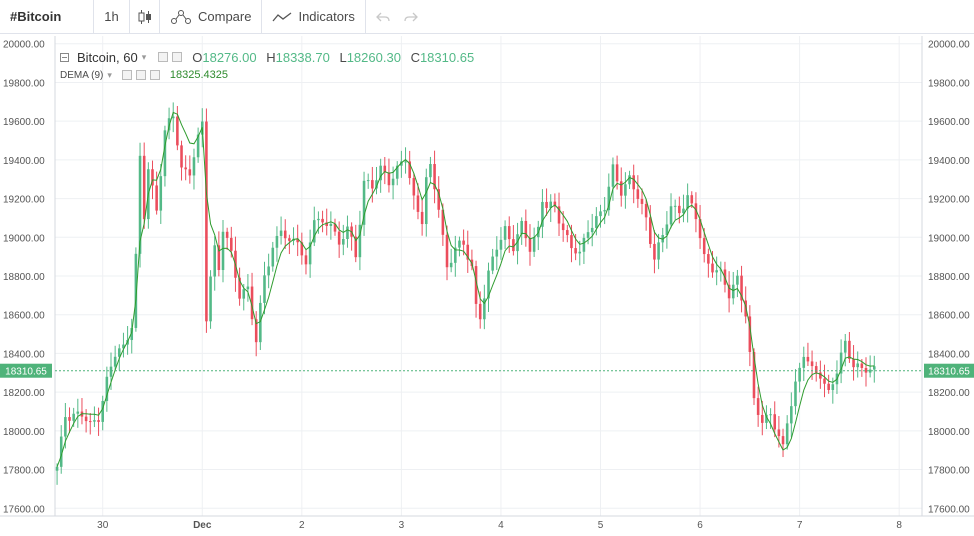  What do you see at coordinates (112, 16) in the screenshot?
I see `interval-button: 1h` at bounding box center [112, 16].